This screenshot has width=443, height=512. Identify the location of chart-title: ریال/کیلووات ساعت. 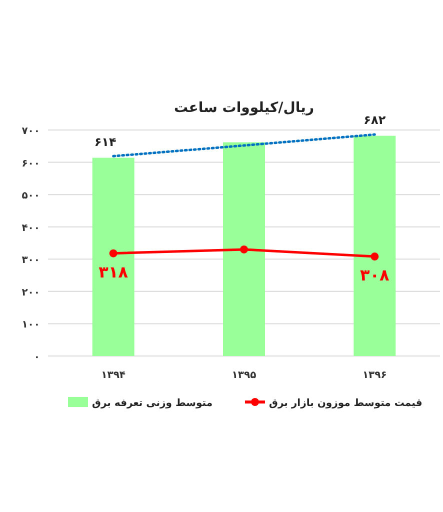
(244, 108).